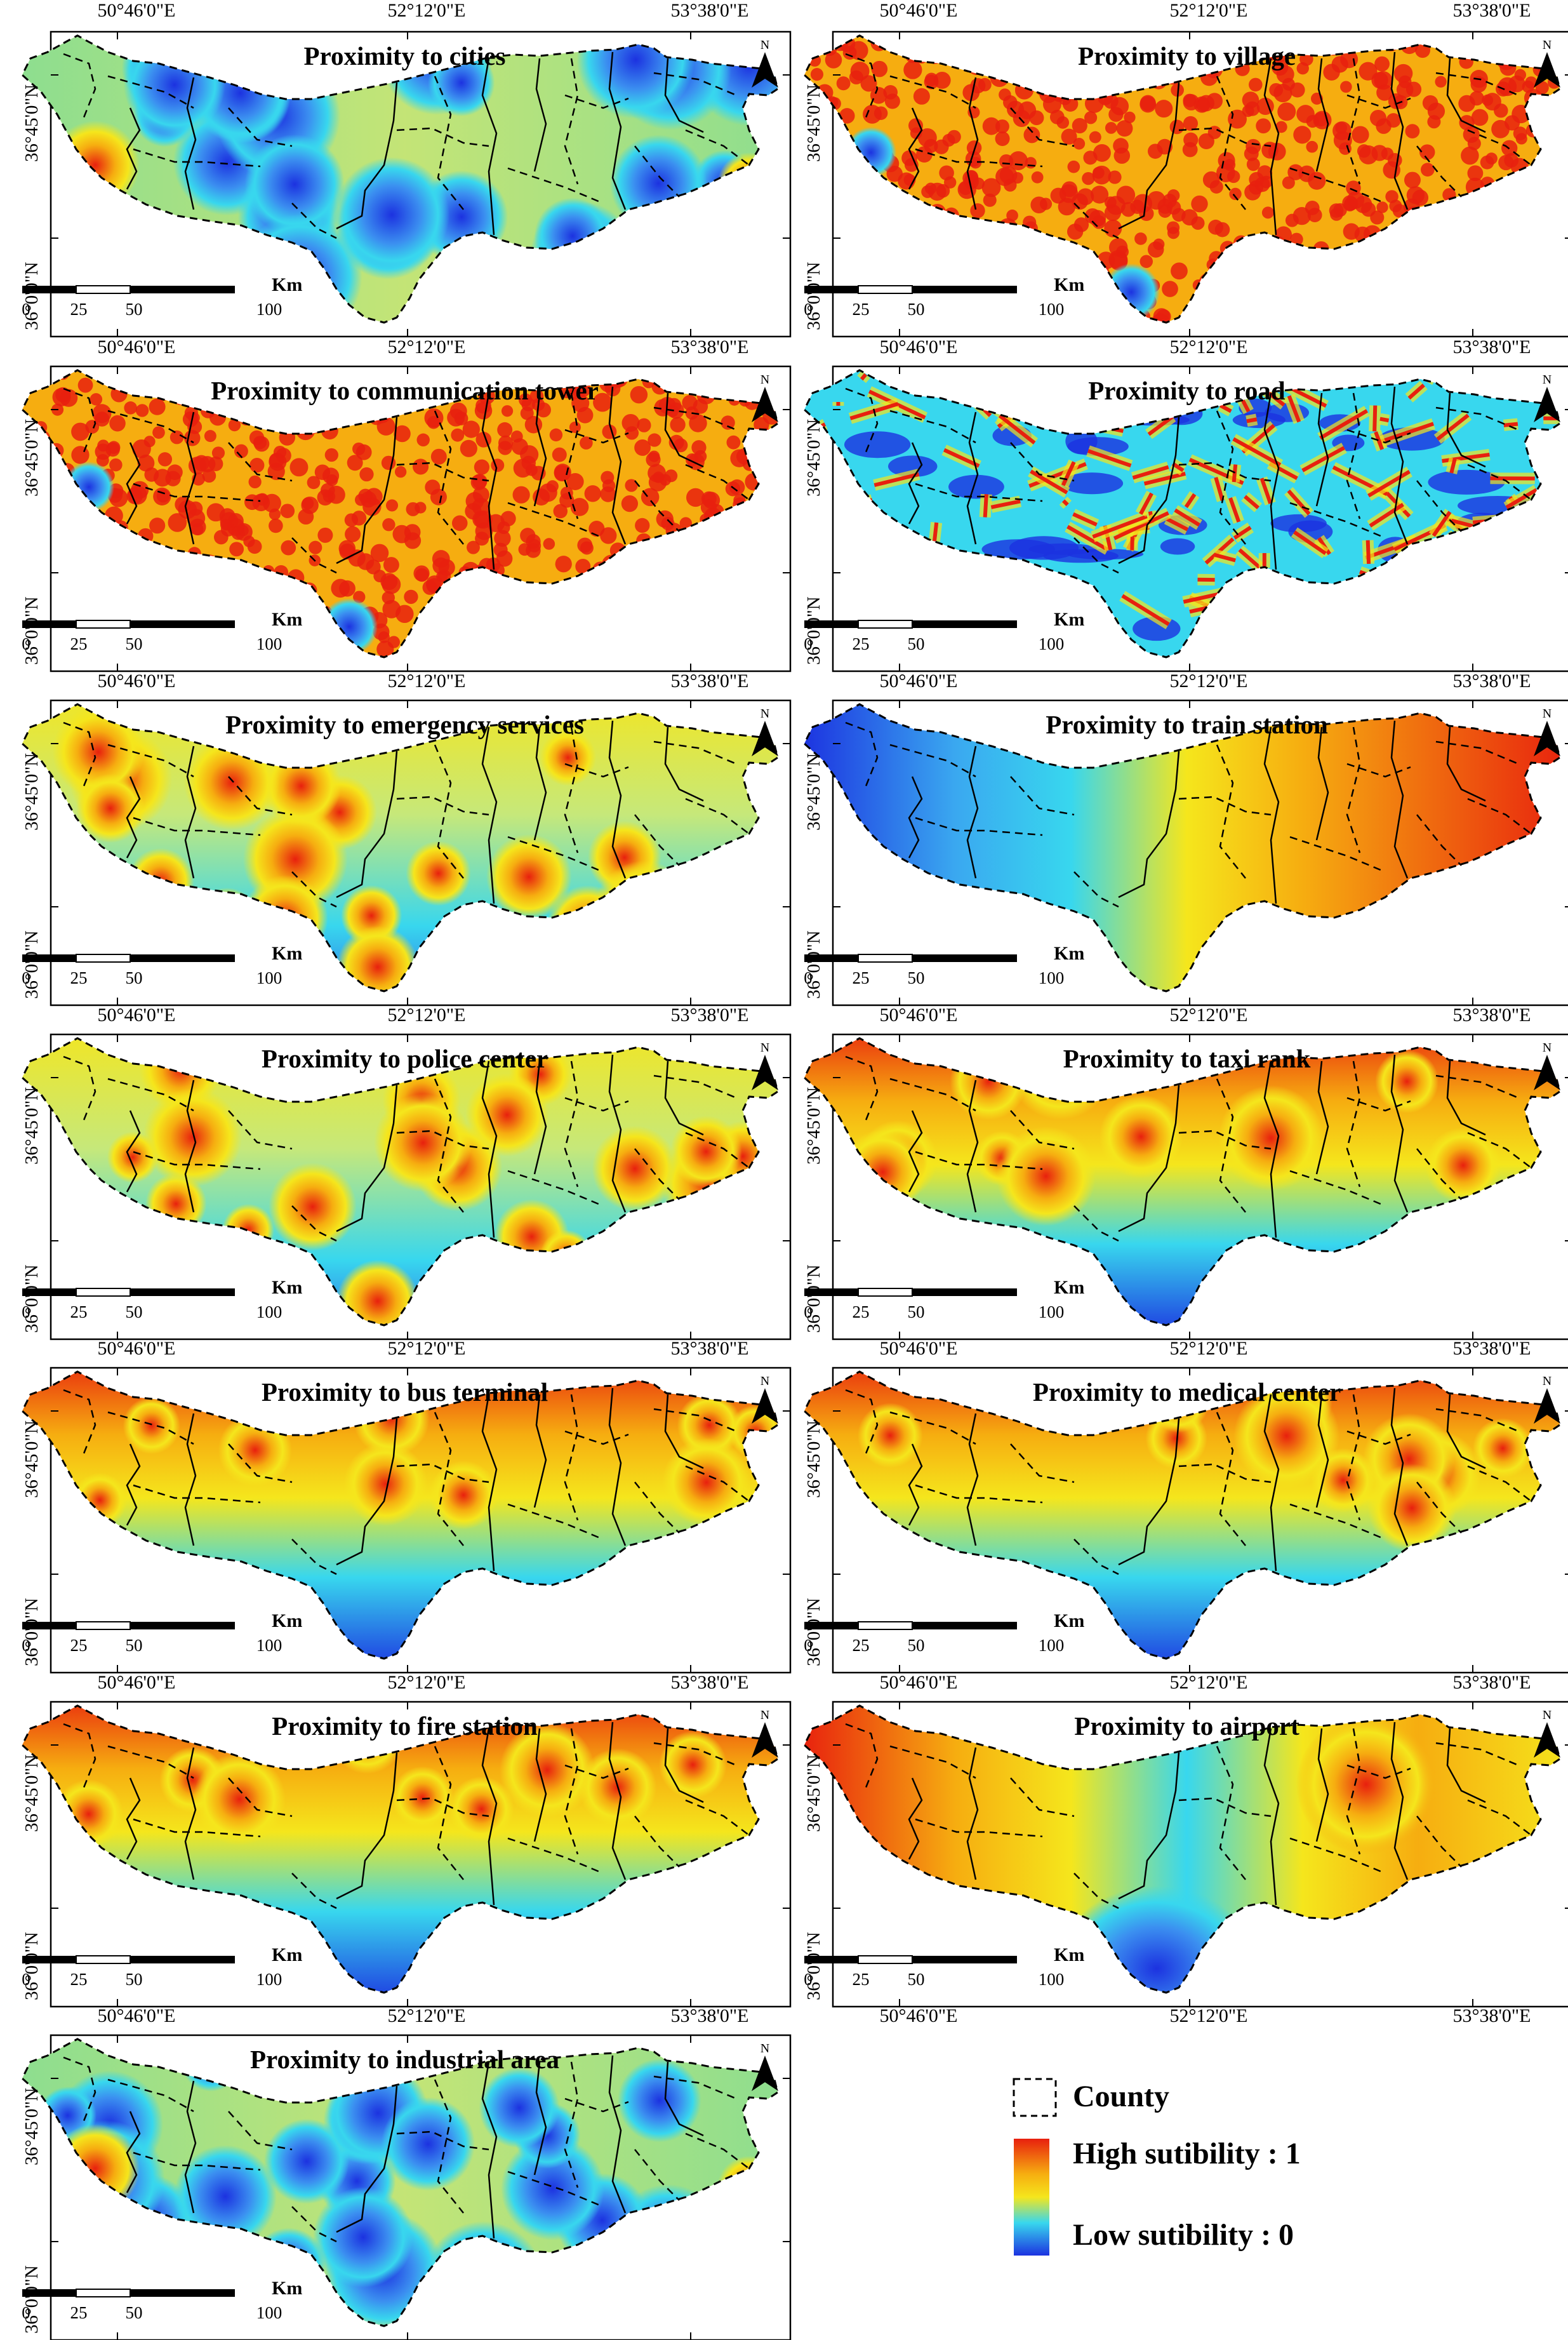 Image resolution: width=1568 pixels, height=2340 pixels. I want to click on county-legend-swatch, so click(1035, 2097).